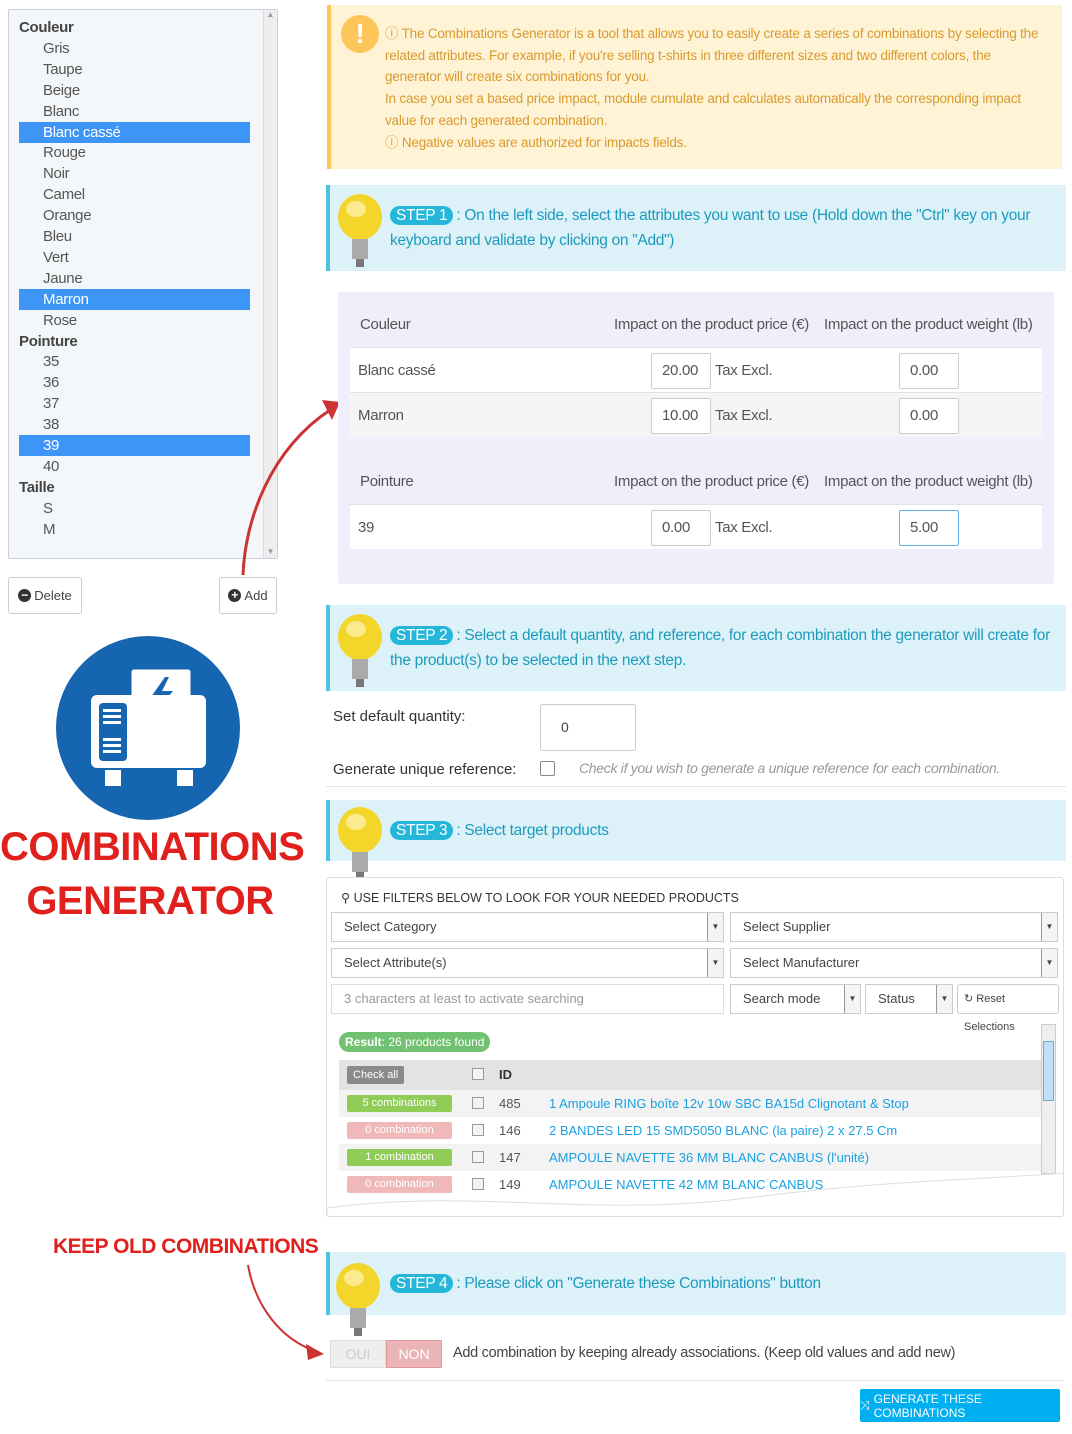  I want to click on option-group-label: Taille, so click(37, 487).